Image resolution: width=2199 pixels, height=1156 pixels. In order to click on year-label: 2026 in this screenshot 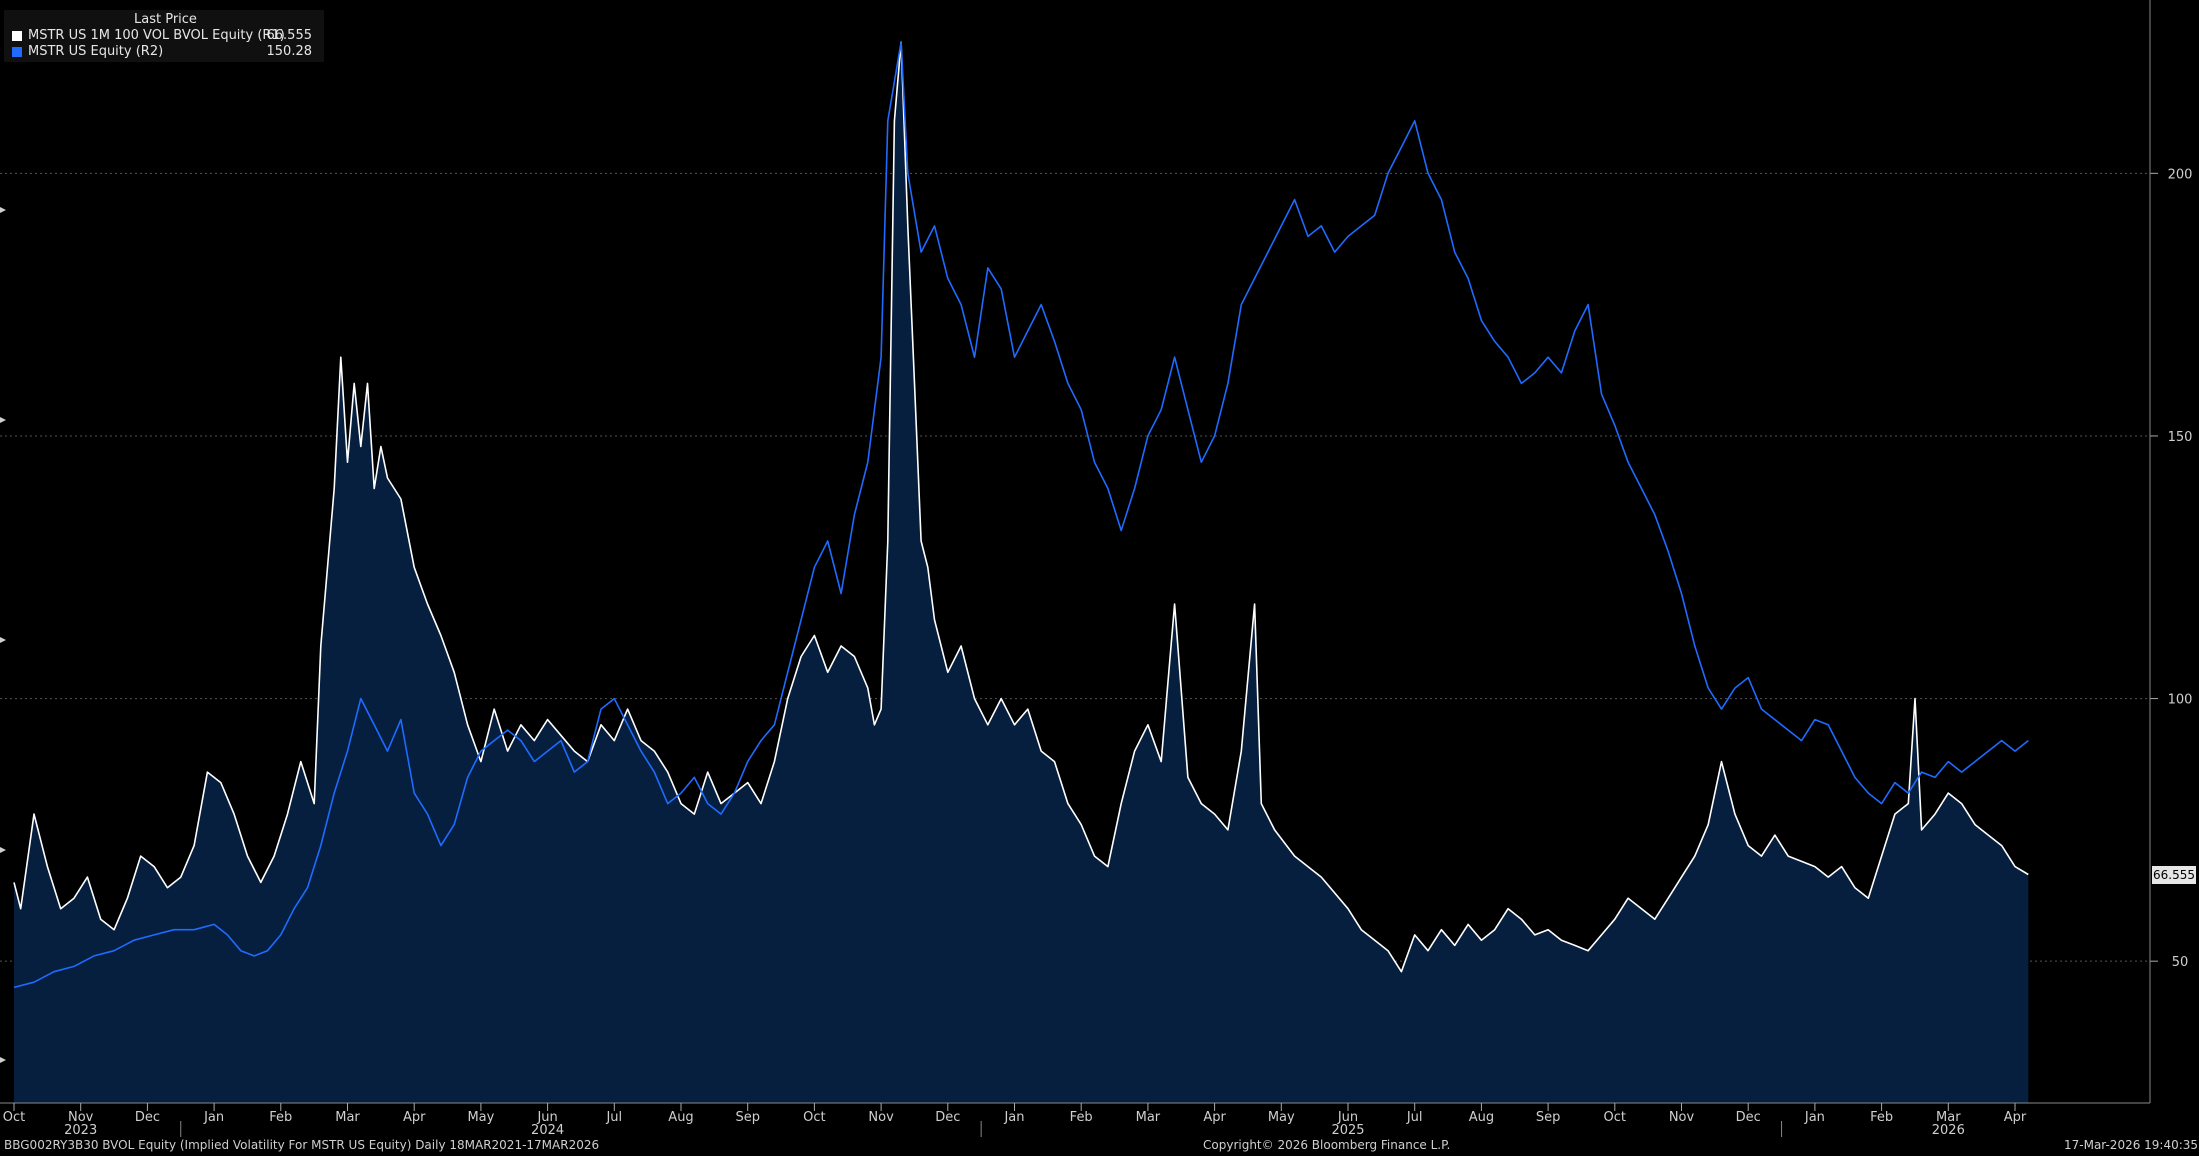, I will do `click(1948, 1130)`.